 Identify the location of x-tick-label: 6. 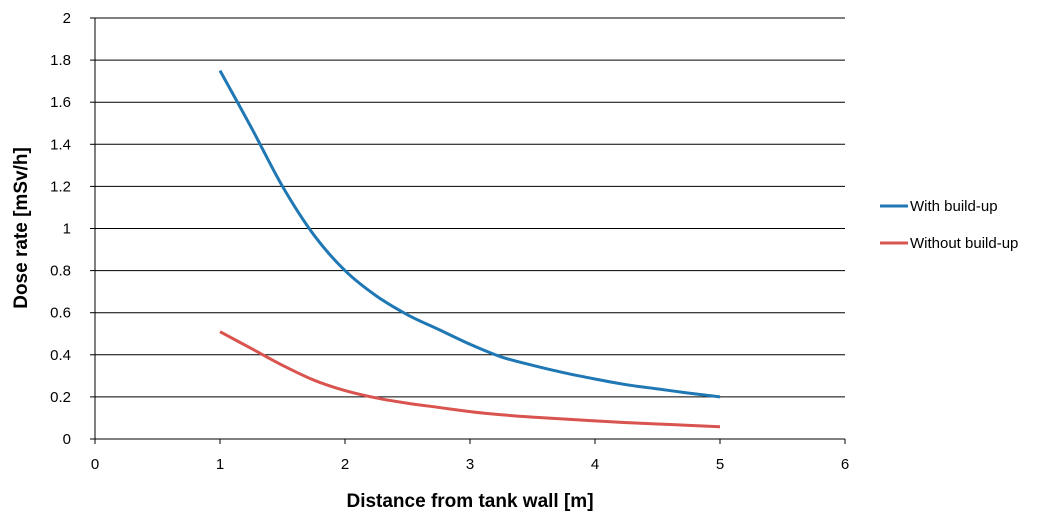
(845, 464).